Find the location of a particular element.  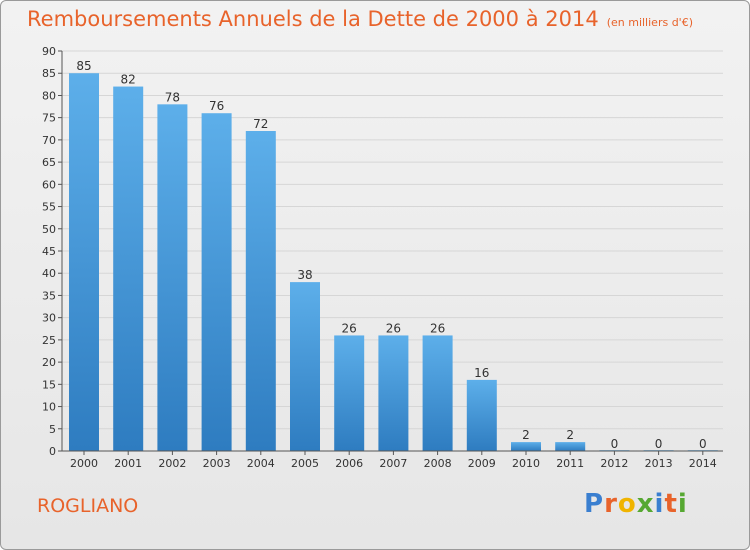

y-tick-label: 55 is located at coordinates (49, 207).